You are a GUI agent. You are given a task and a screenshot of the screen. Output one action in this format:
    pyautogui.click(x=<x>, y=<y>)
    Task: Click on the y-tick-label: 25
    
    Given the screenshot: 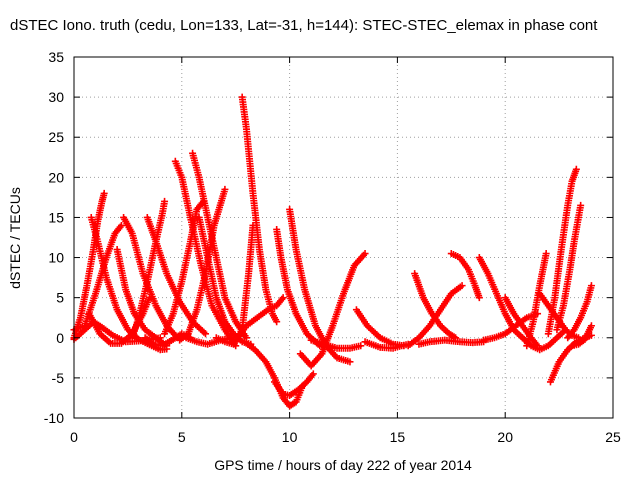 What is the action you would take?
    pyautogui.click(x=56, y=137)
    